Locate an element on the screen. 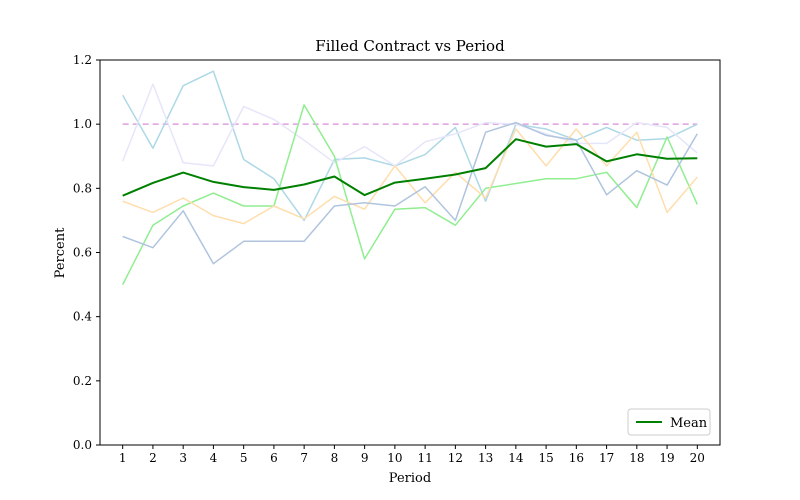 The height and width of the screenshot is (500, 800). y-tick-label: 0.4 is located at coordinates (82, 317).